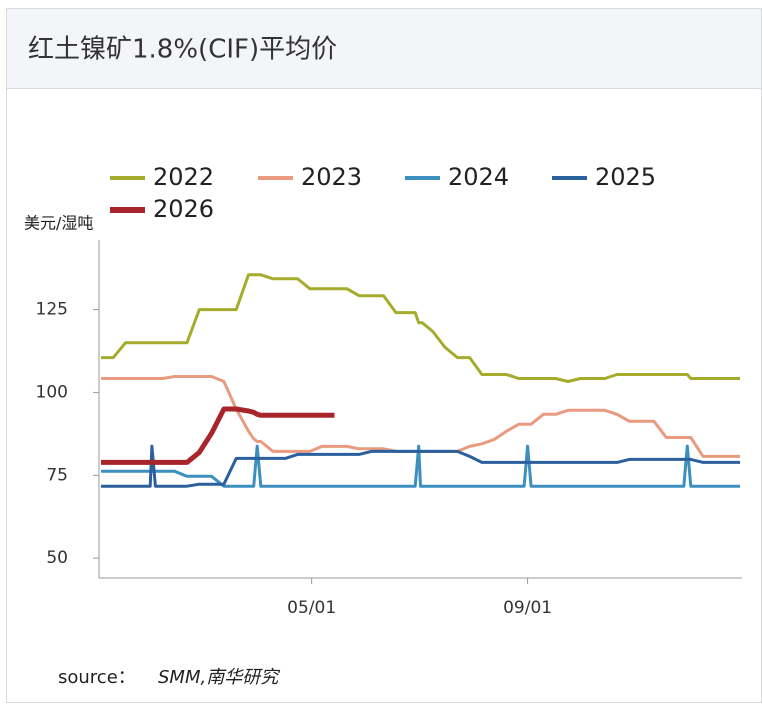 This screenshot has height=704, width=762. Describe the element at coordinates (478, 177) in the screenshot. I see `legend-label: 2024` at that location.